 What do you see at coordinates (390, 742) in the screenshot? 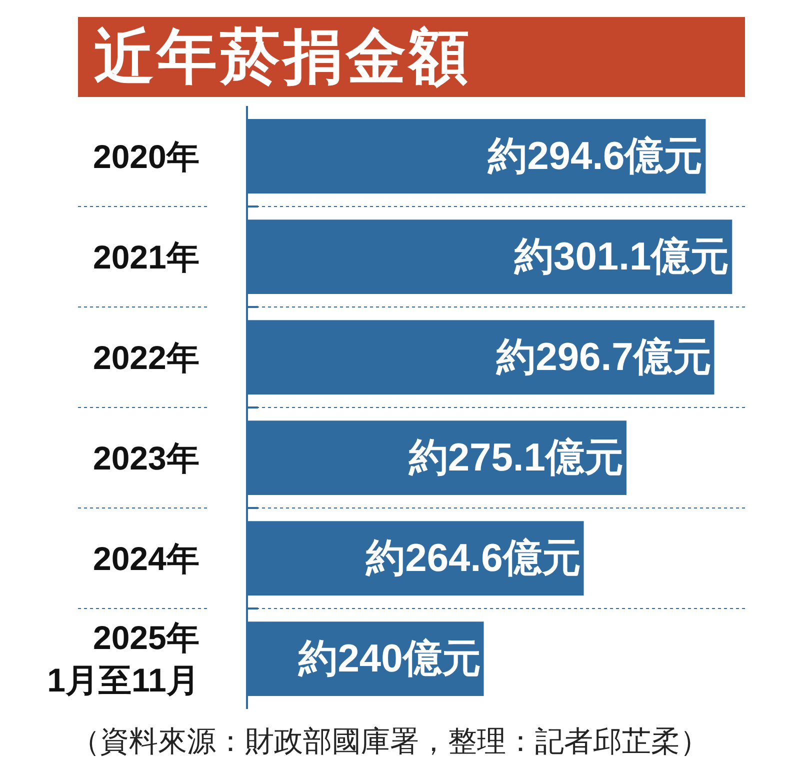
I see `text: （資料來源：財政部國庫署，整理：記者邱芷柔）` at bounding box center [390, 742].